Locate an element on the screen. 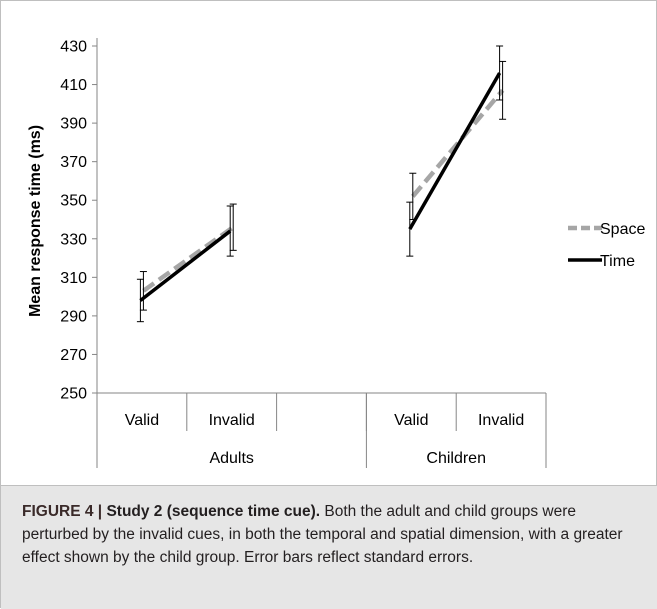  y-tick-label: 410 is located at coordinates (73, 85).